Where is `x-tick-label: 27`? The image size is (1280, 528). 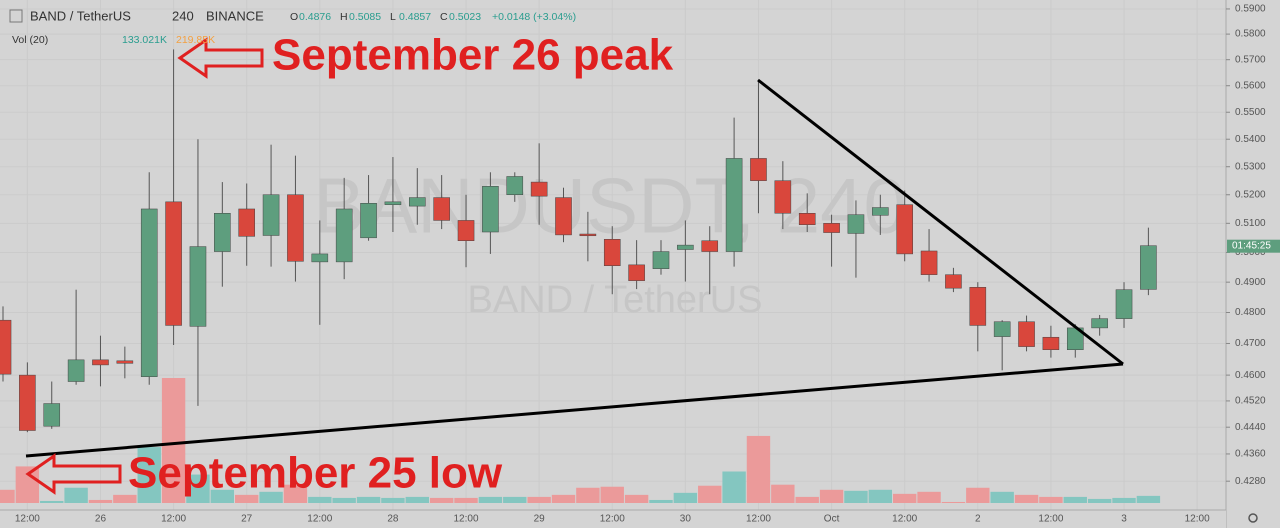
x-tick-label: 27 is located at coordinates (247, 519).